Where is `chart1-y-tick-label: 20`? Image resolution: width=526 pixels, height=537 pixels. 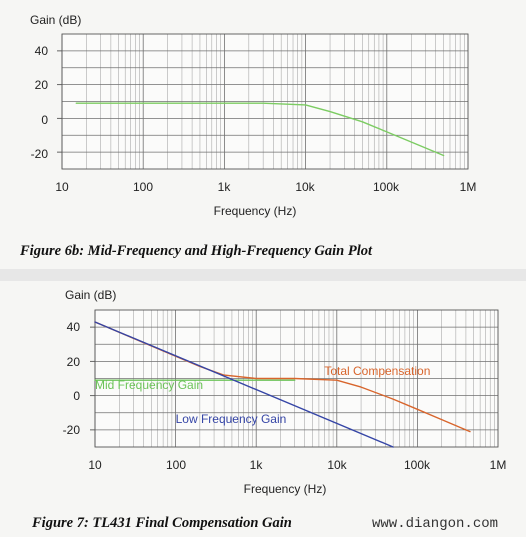
chart1-y-tick-label: 20 is located at coordinates (42, 85).